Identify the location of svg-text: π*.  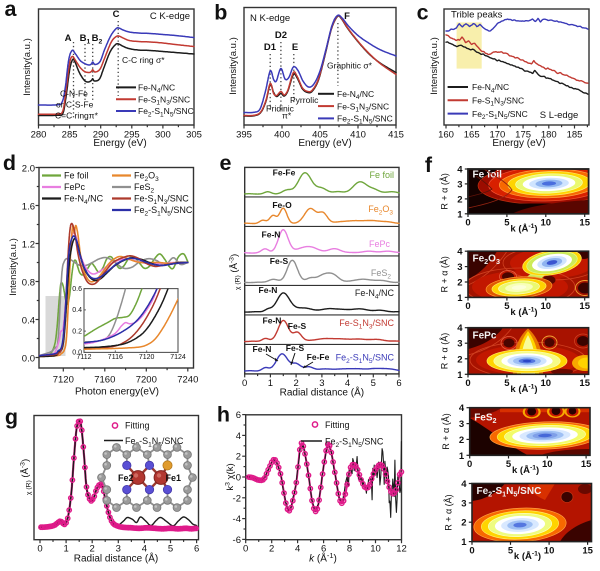
(287, 116).